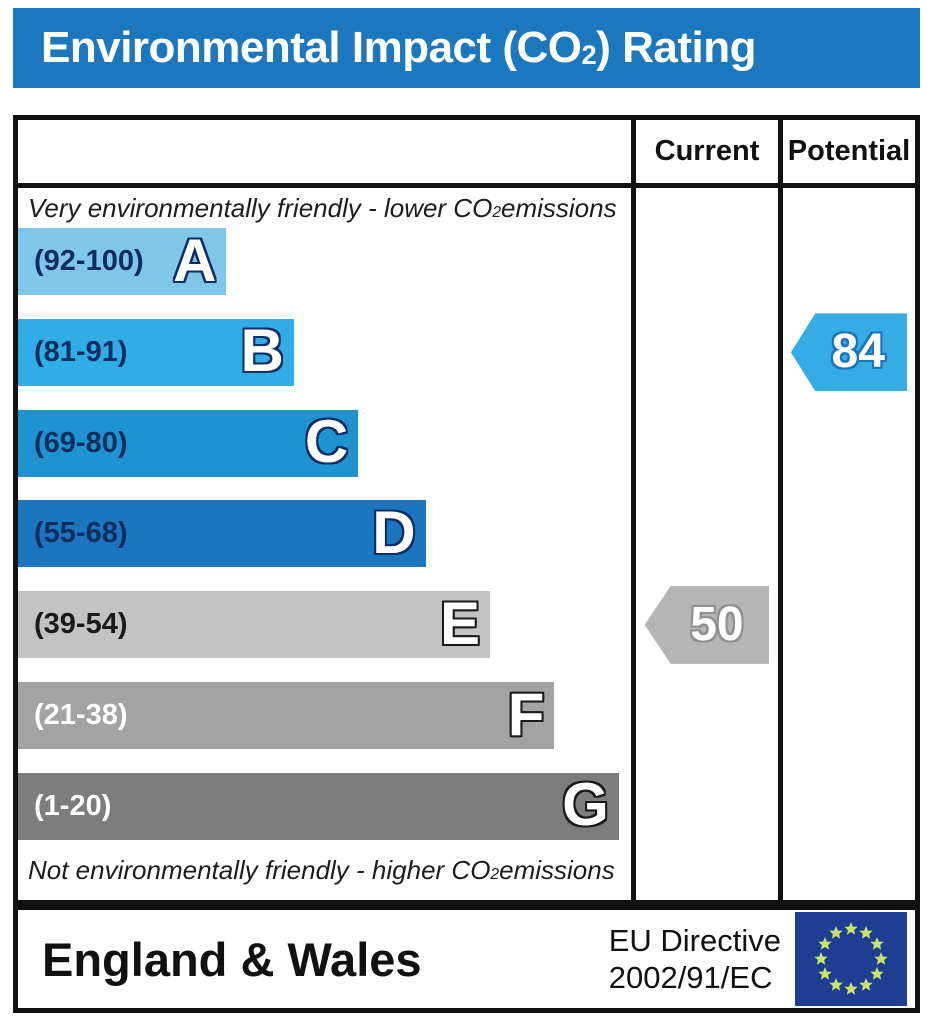  Describe the element at coordinates (694, 940) in the screenshot. I see `eu-directive-line1: EU Directive` at that location.